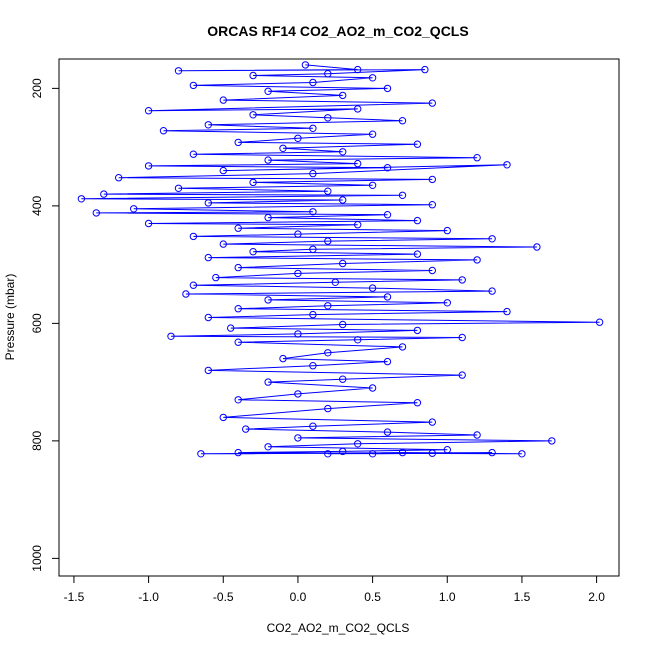 The width and height of the screenshot is (650, 650). What do you see at coordinates (596, 597) in the screenshot?
I see `x-tick-label: 2.0` at bounding box center [596, 597].